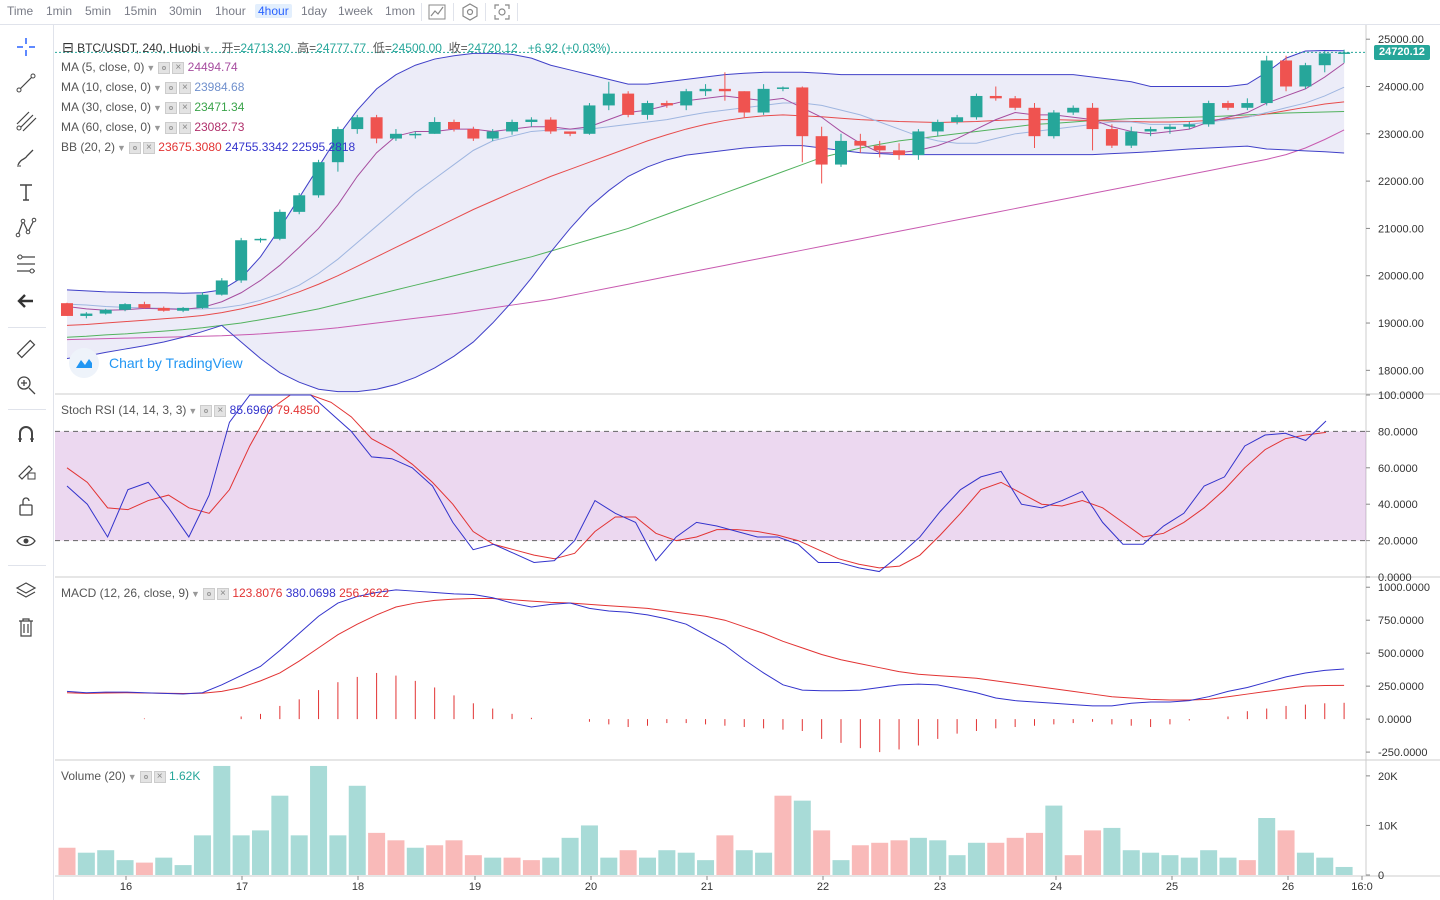 Image resolution: width=1440 pixels, height=900 pixels. What do you see at coordinates (68, 47) in the screenshot?
I see `collapse-legend-icon: ⊟` at bounding box center [68, 47].